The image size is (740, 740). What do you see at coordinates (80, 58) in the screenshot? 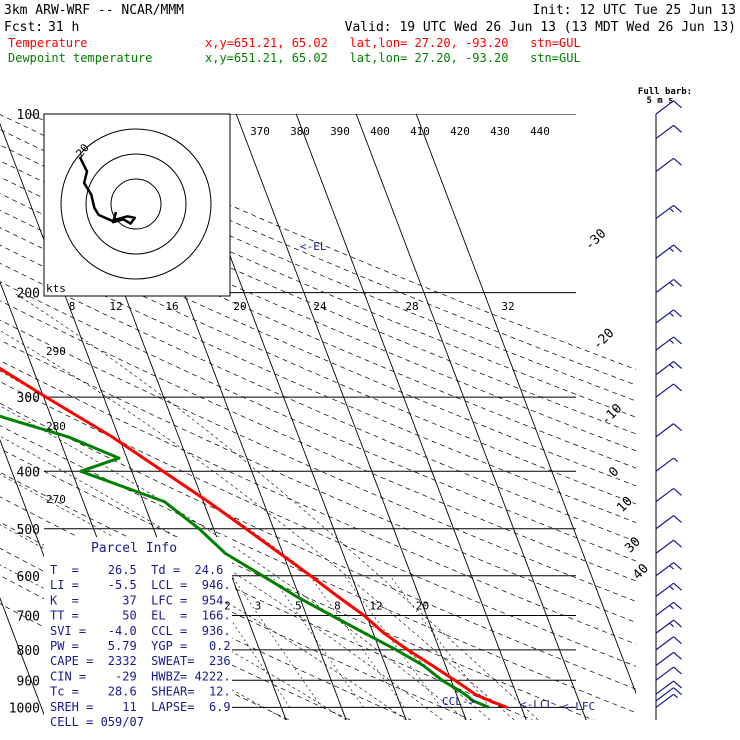
I see `dewpoint-legend: Dewpoint temperature` at bounding box center [80, 58].